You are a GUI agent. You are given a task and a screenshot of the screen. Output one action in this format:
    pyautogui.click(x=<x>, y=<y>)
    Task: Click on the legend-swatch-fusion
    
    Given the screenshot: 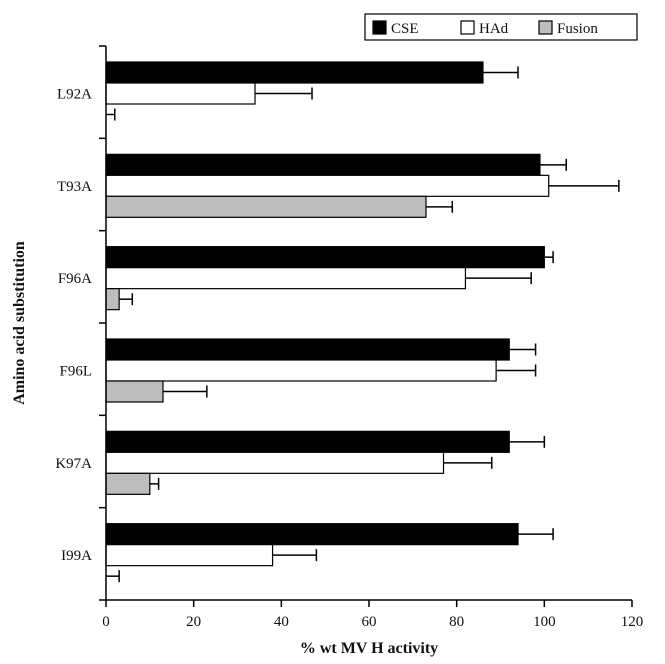 What is the action you would take?
    pyautogui.click(x=545, y=27)
    